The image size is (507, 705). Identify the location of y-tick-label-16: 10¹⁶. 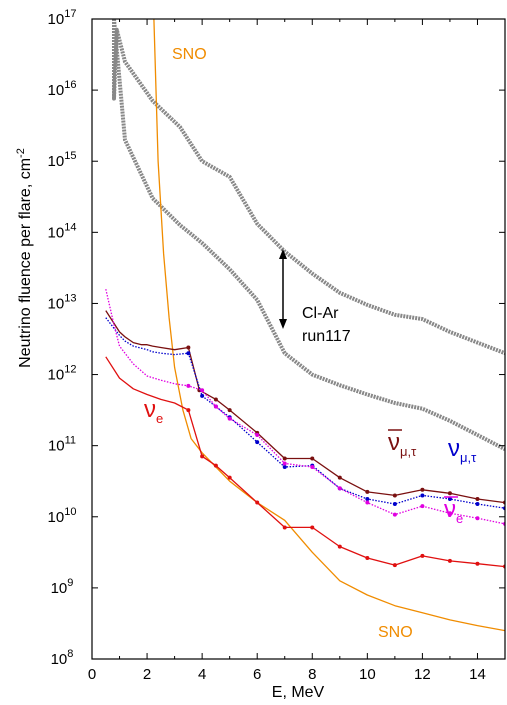
(62, 89).